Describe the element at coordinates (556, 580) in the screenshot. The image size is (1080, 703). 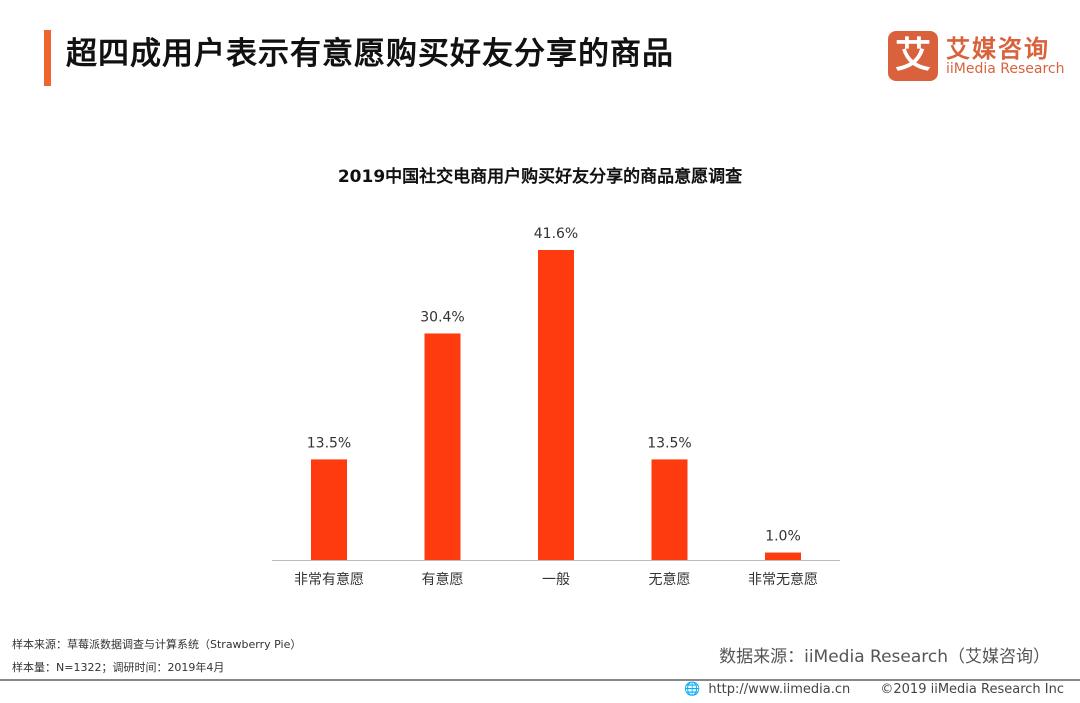
I see `x-tick-label: 一般` at that location.